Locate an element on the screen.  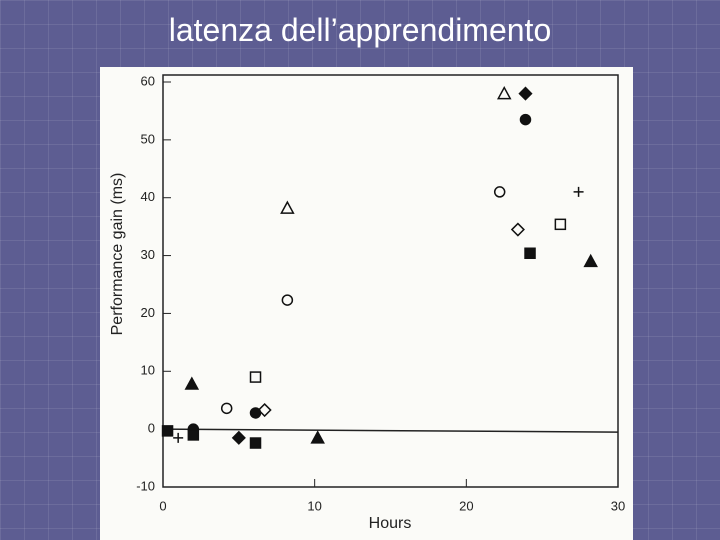
y-axis-label: Performance gain (ms) is located at coordinates (117, 254).